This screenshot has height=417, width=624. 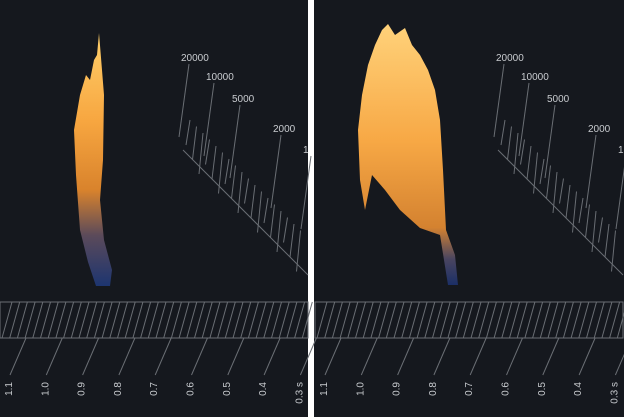 I want to click on frequency-label: 5000, so click(x=243, y=99).